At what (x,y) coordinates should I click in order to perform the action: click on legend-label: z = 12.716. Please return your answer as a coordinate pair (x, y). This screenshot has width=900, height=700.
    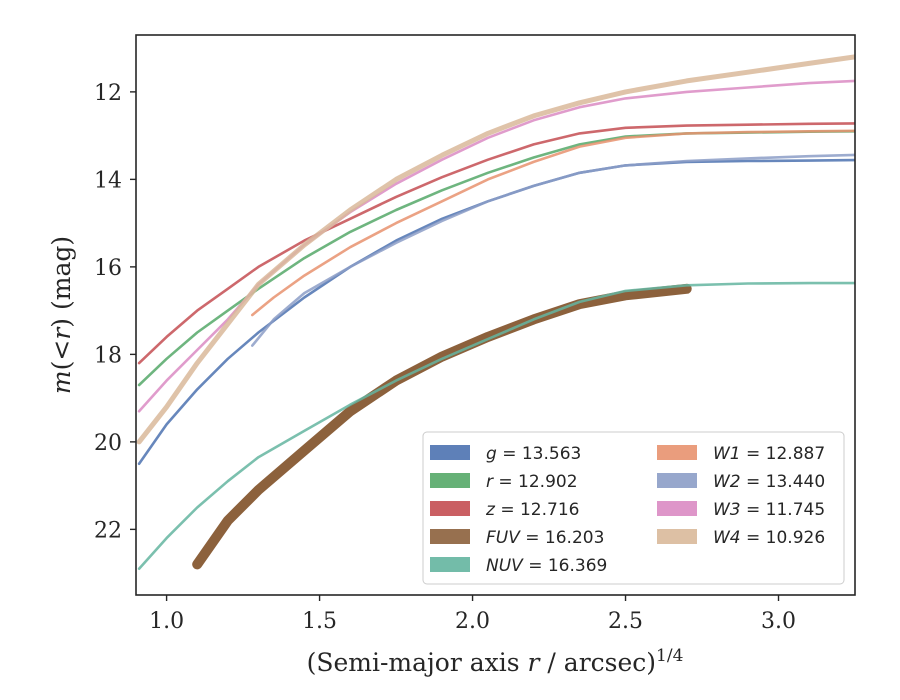
    Looking at the image, I should click on (532, 510).